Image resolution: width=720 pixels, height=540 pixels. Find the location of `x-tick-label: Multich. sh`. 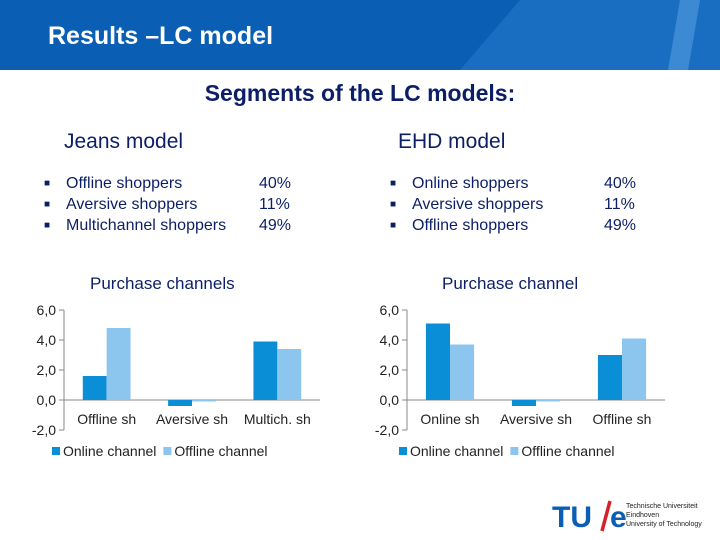

x-tick-label: Multich. sh is located at coordinates (277, 419).